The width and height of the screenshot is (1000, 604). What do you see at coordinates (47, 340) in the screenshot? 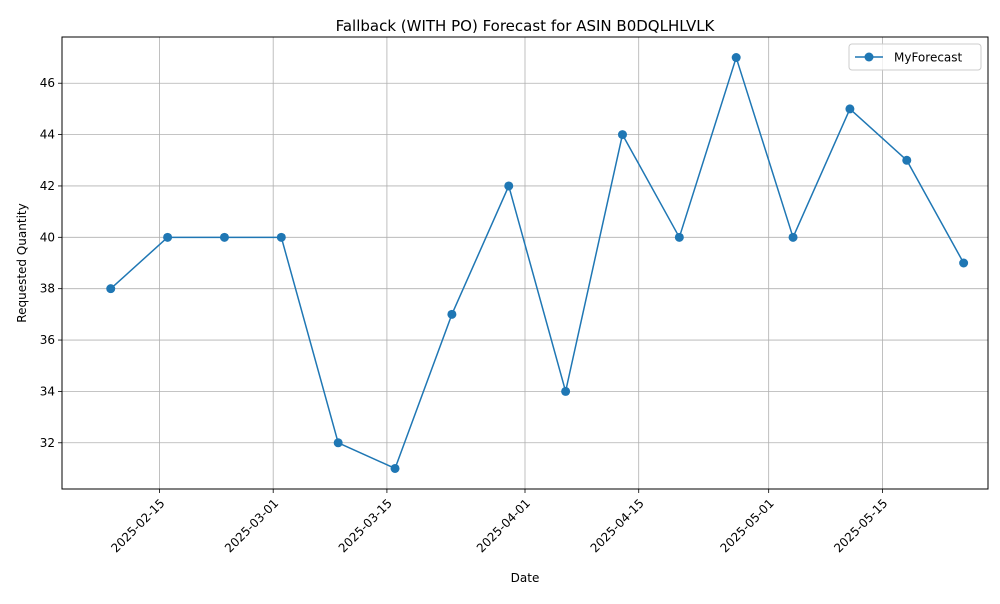
I see `y-tick-label: 36` at bounding box center [47, 340].